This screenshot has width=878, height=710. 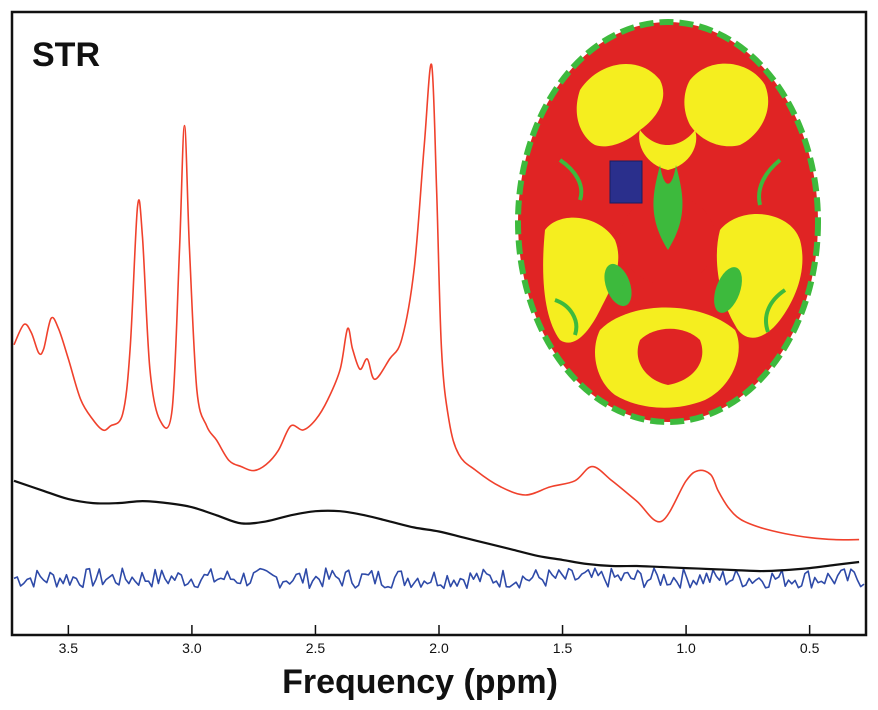 What do you see at coordinates (563, 648) in the screenshot?
I see `x-tick-label: 1.5` at bounding box center [563, 648].